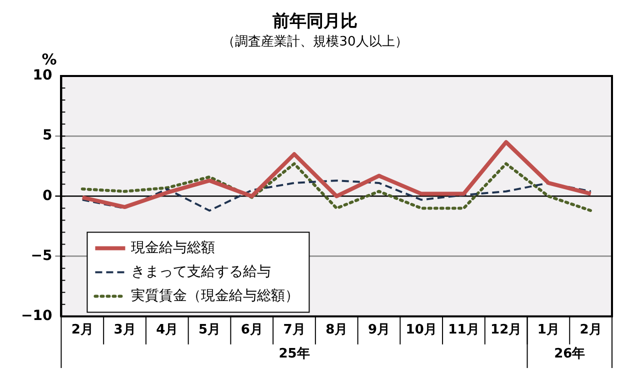  What do you see at coordinates (201, 272) in the screenshot?
I see `legend-label: きまって支給する給与` at bounding box center [201, 272].